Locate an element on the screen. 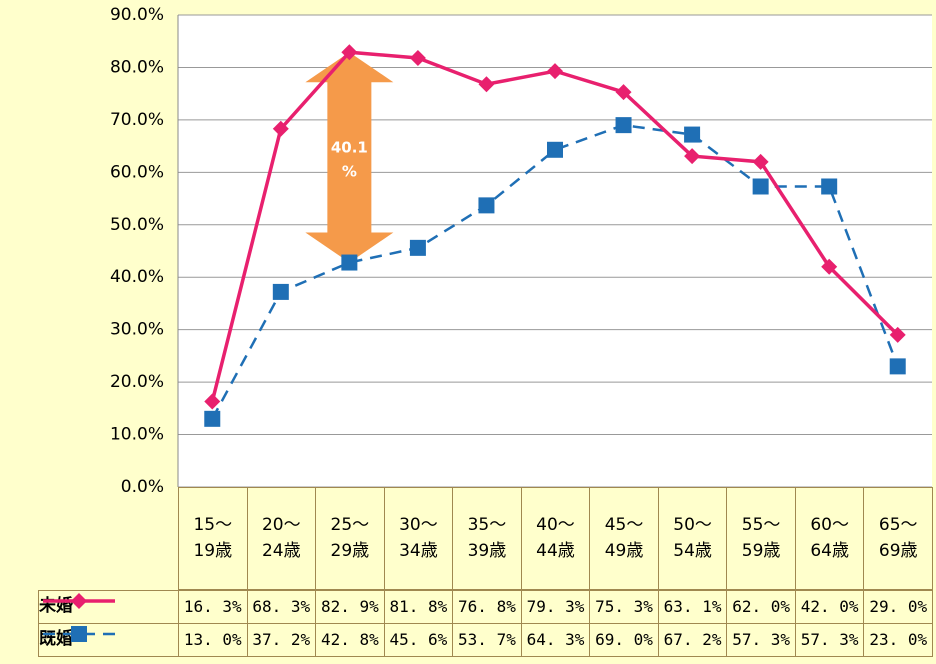 This screenshot has width=936, height=664. data-label: 75. 3% is located at coordinates (624, 607).